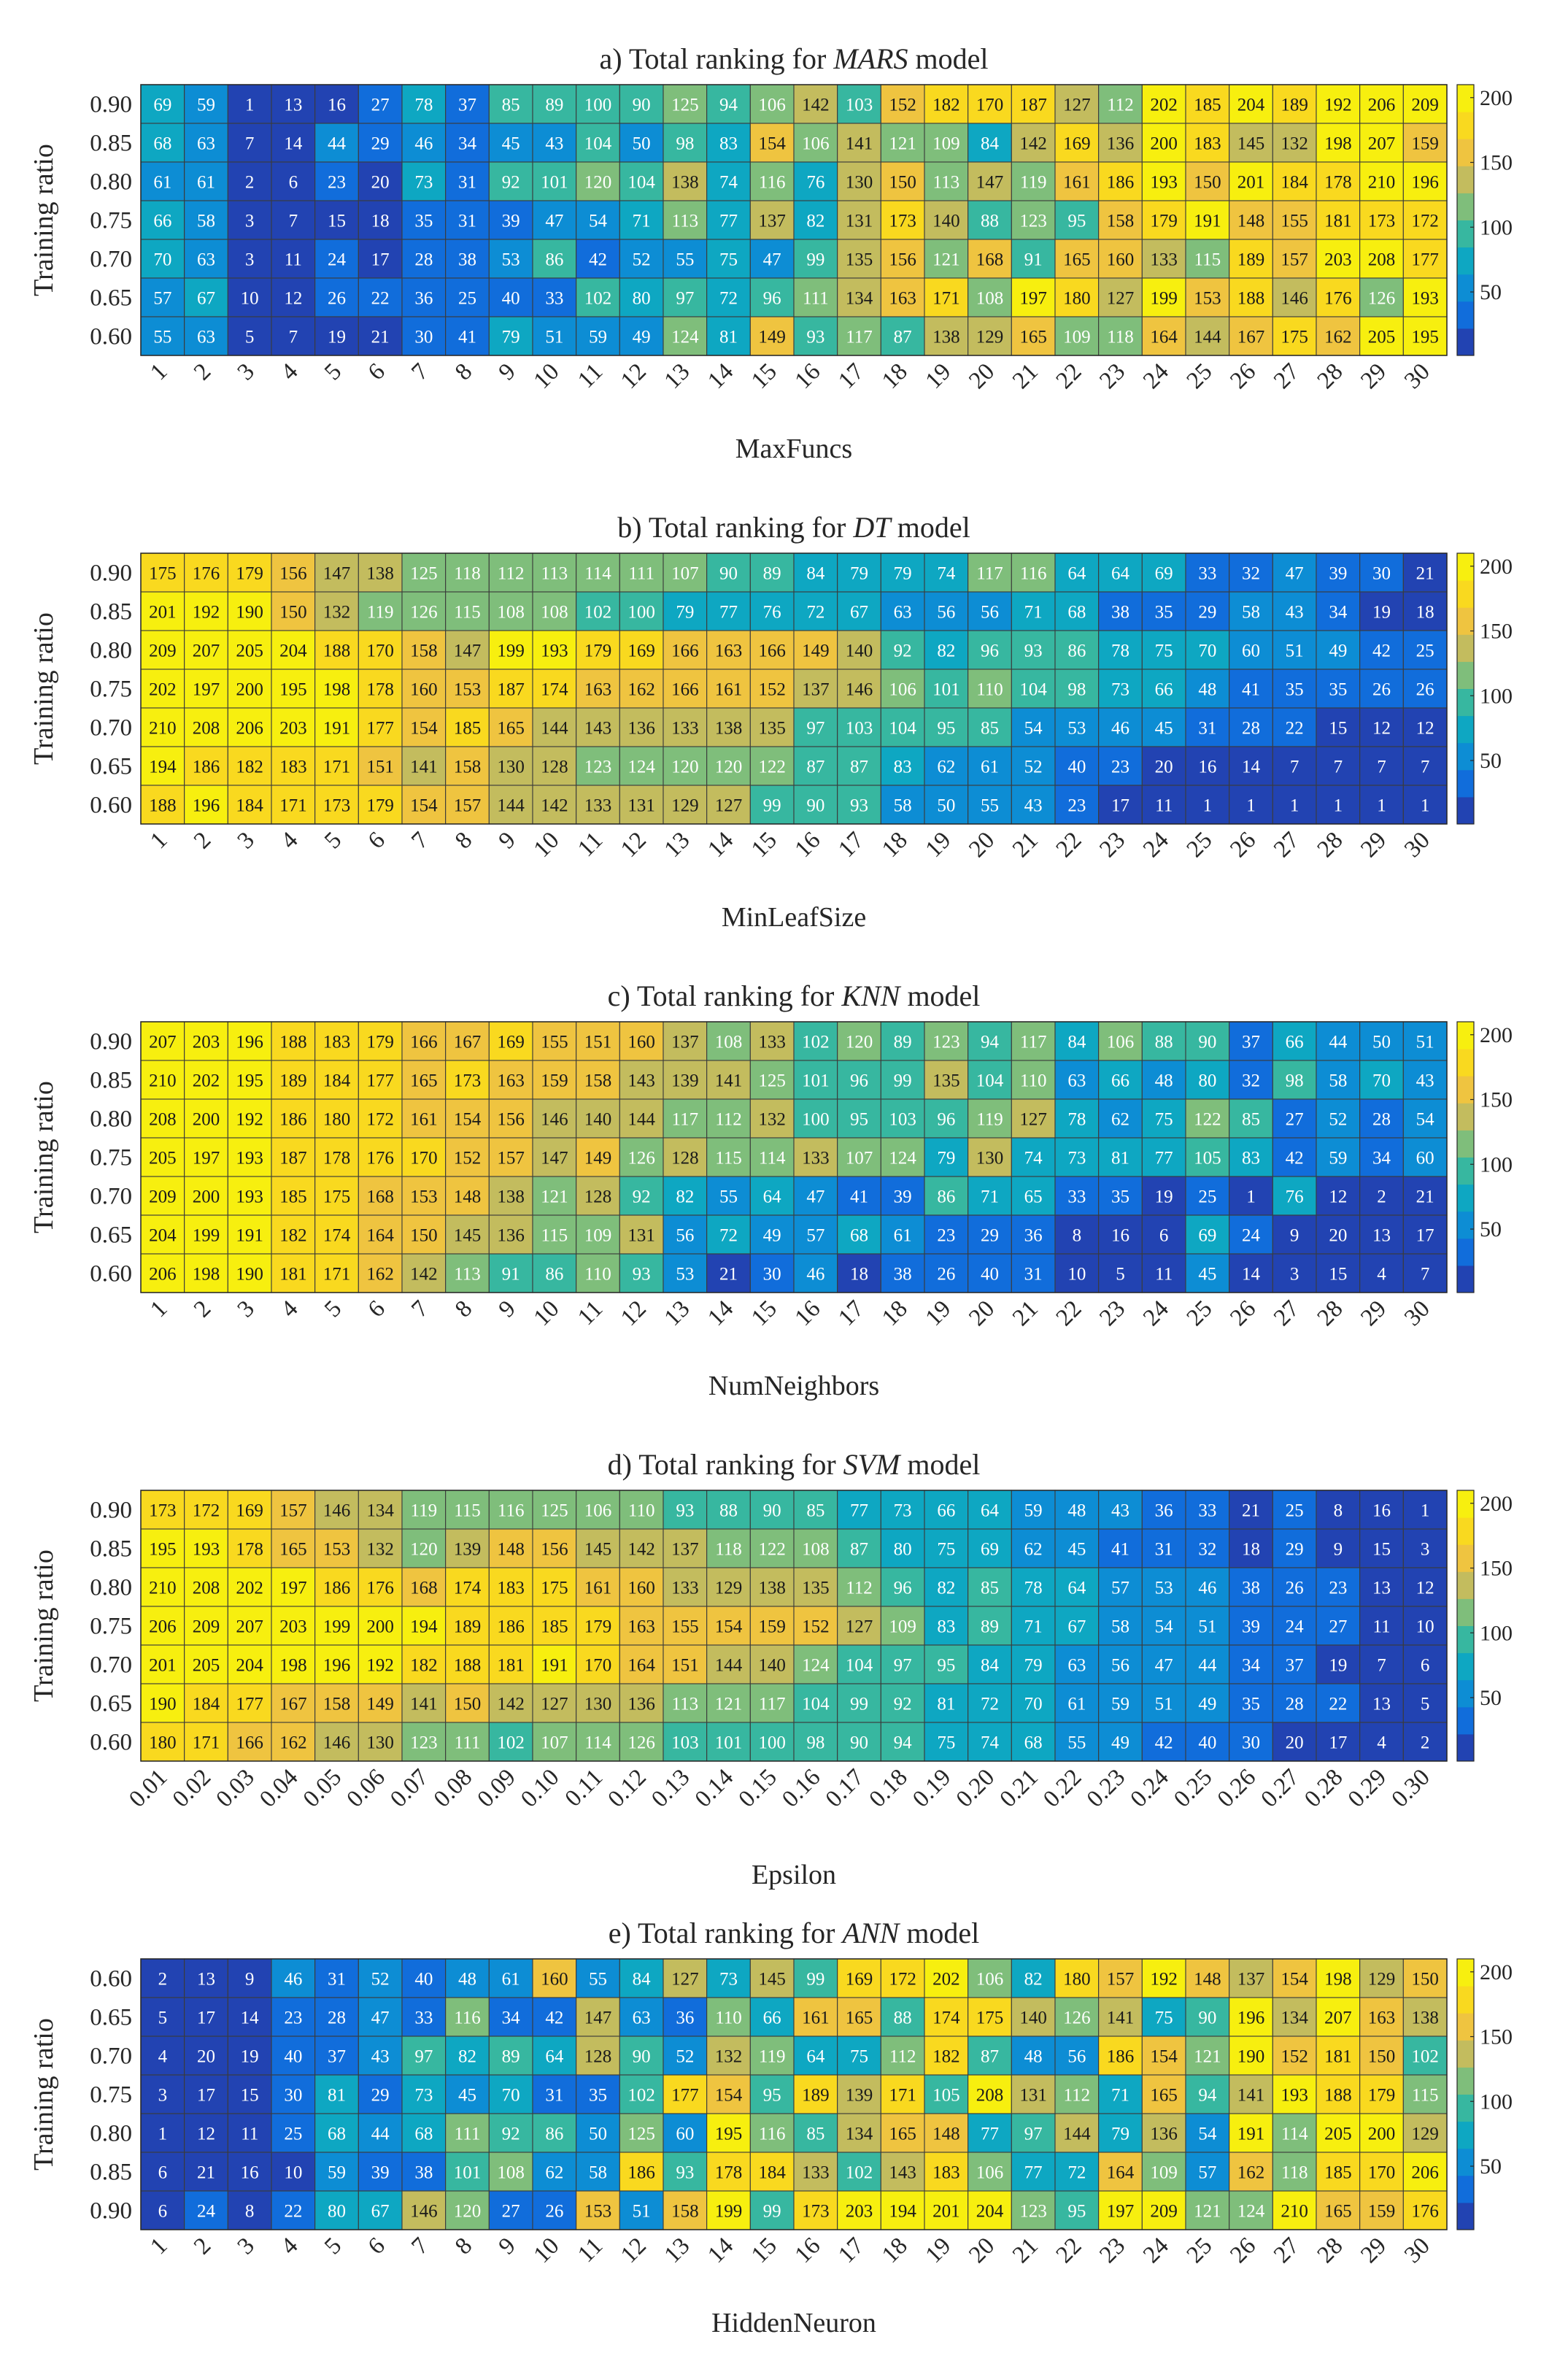 The width and height of the screenshot is (1568, 2353). Describe the element at coordinates (816, 1666) in the screenshot. I see `cell-value-label: 124` at that location.